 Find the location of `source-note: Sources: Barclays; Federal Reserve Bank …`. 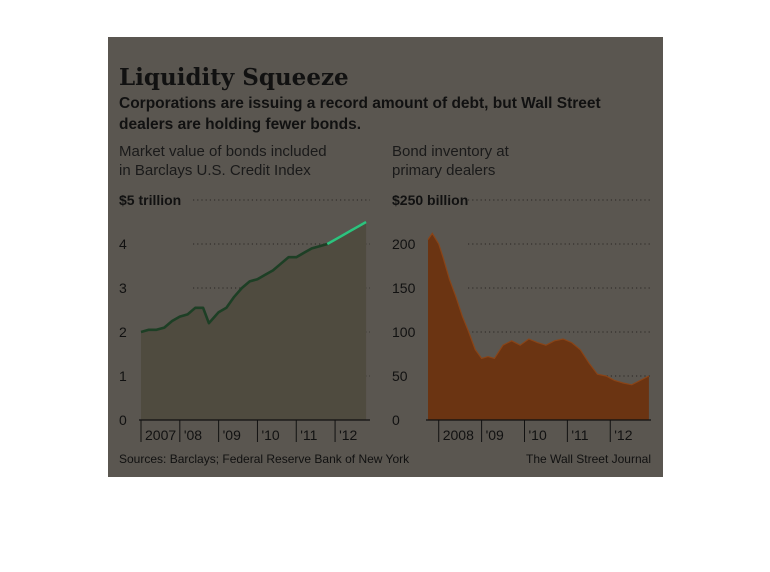

source-note: Sources: Barclays; Federal Reserve Bank … is located at coordinates (264, 459).